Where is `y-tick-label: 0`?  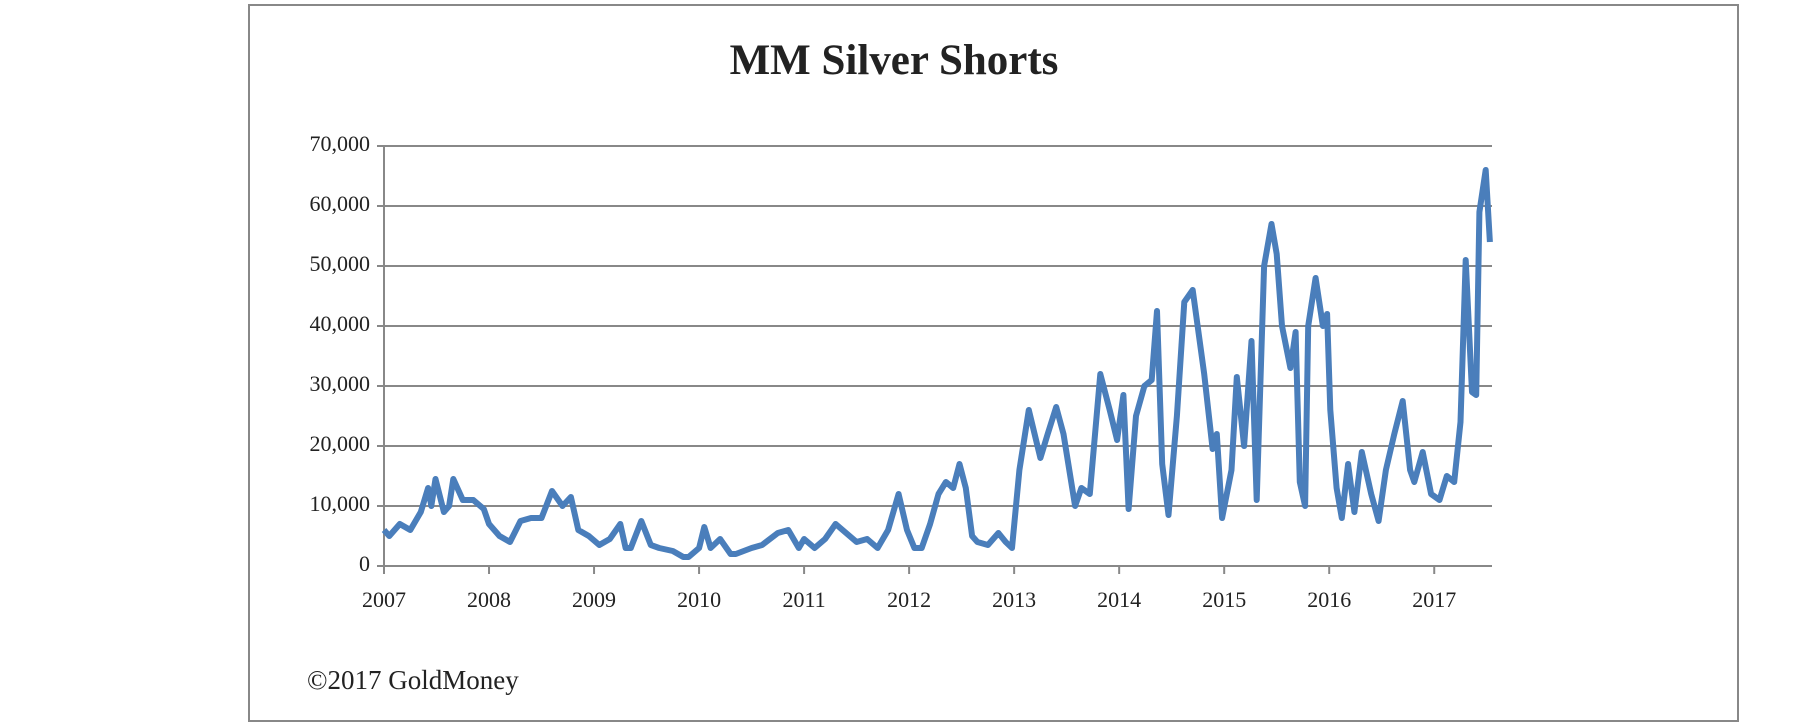 y-tick-label: 0 is located at coordinates (364, 563).